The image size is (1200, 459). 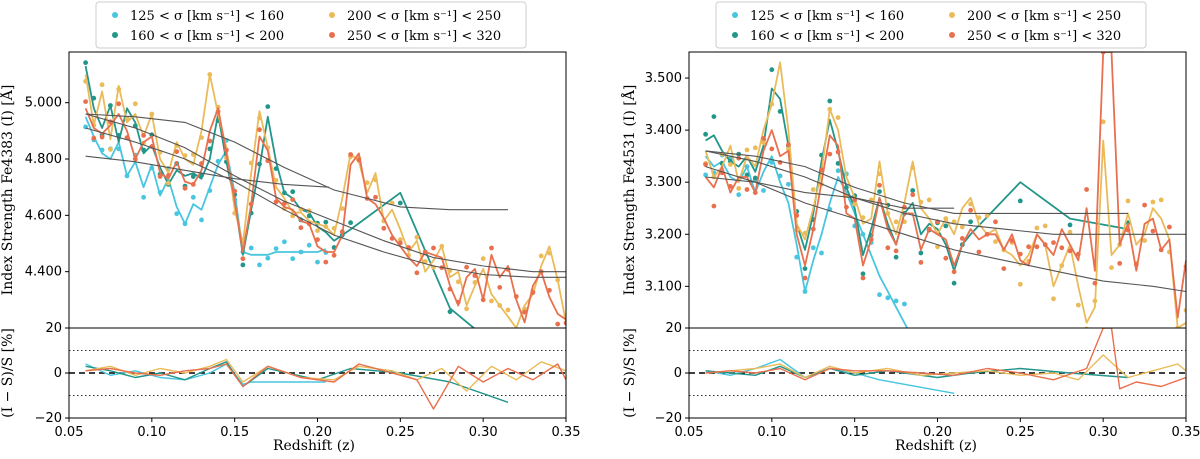 What do you see at coordinates (830, 376) in the screenshot?
I see `residual-line-bin1` at bounding box center [830, 376].